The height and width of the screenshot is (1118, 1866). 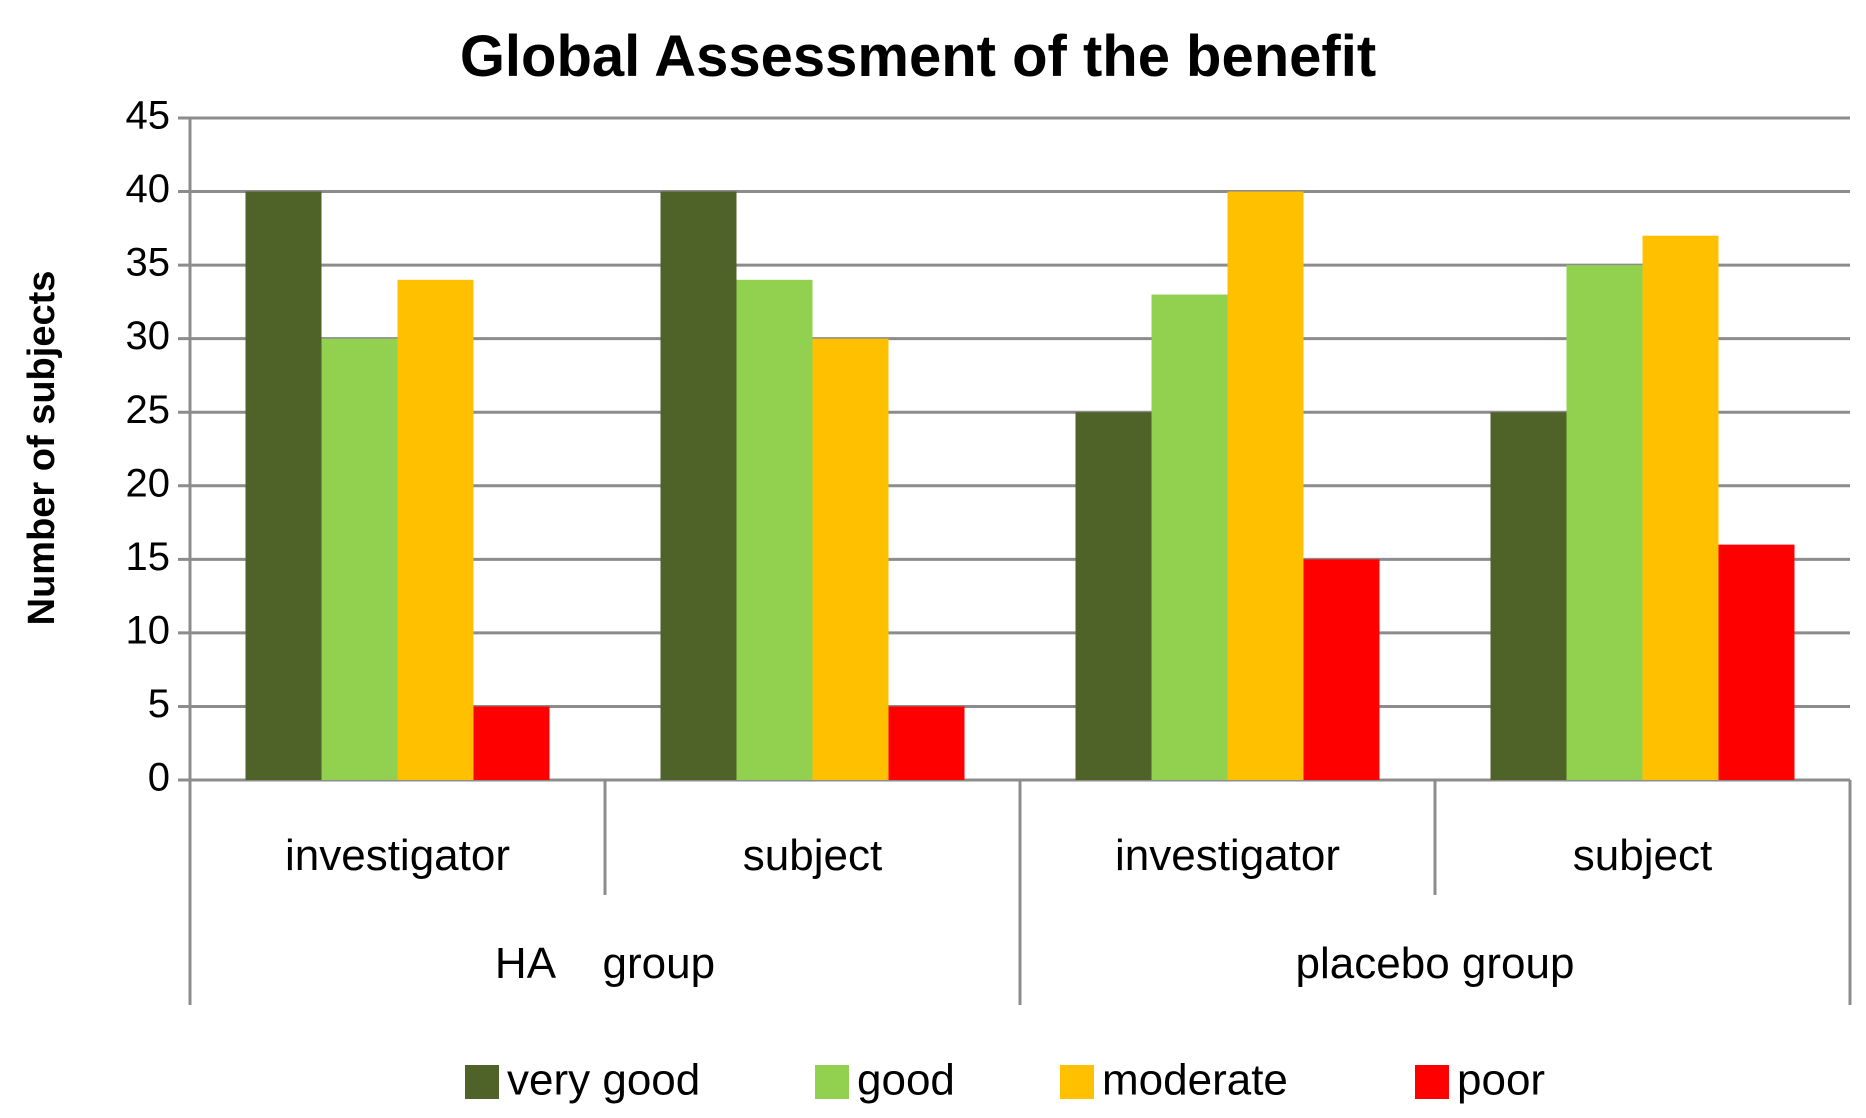 What do you see at coordinates (1195, 1080) in the screenshot?
I see `legend-label-moderate: moderate` at bounding box center [1195, 1080].